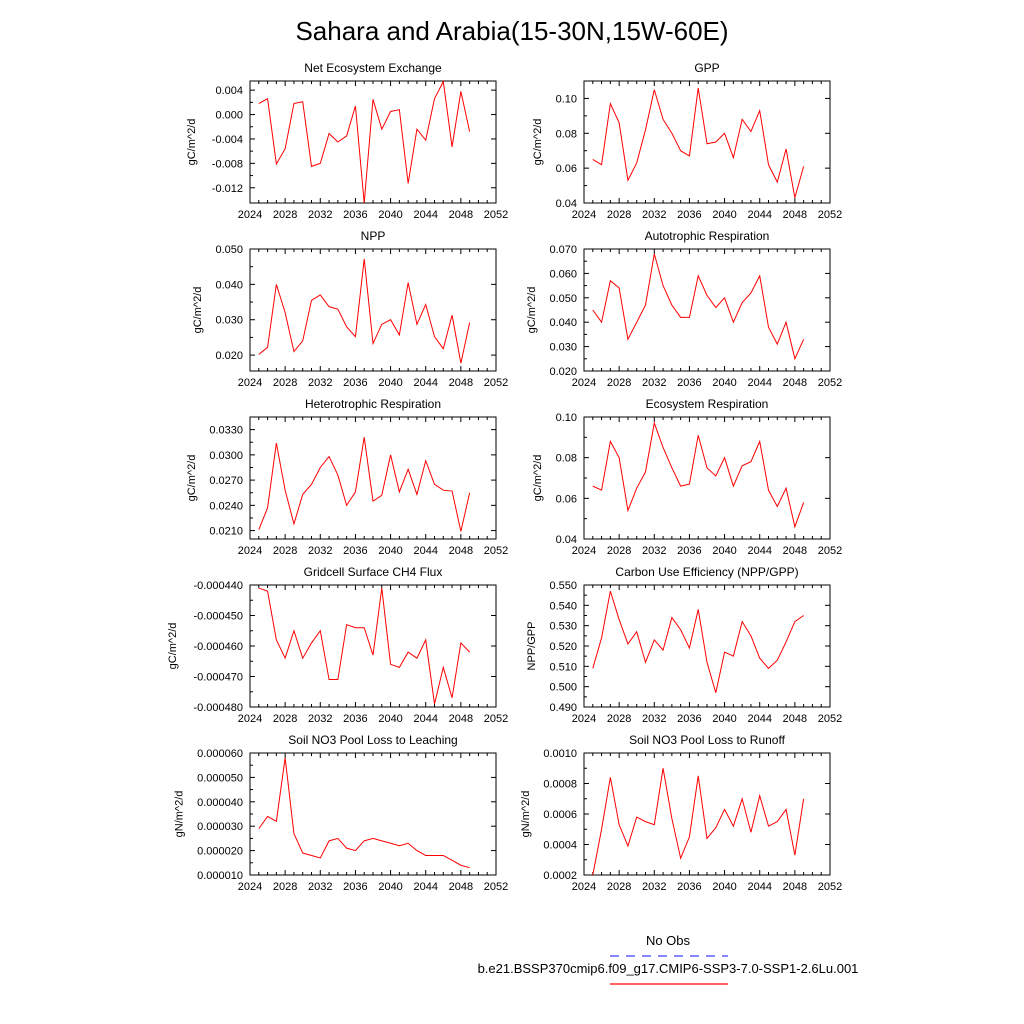 The width and height of the screenshot is (1024, 1024). What do you see at coordinates (227, 164) in the screenshot?
I see `y-tick-label: -0.008` at bounding box center [227, 164].